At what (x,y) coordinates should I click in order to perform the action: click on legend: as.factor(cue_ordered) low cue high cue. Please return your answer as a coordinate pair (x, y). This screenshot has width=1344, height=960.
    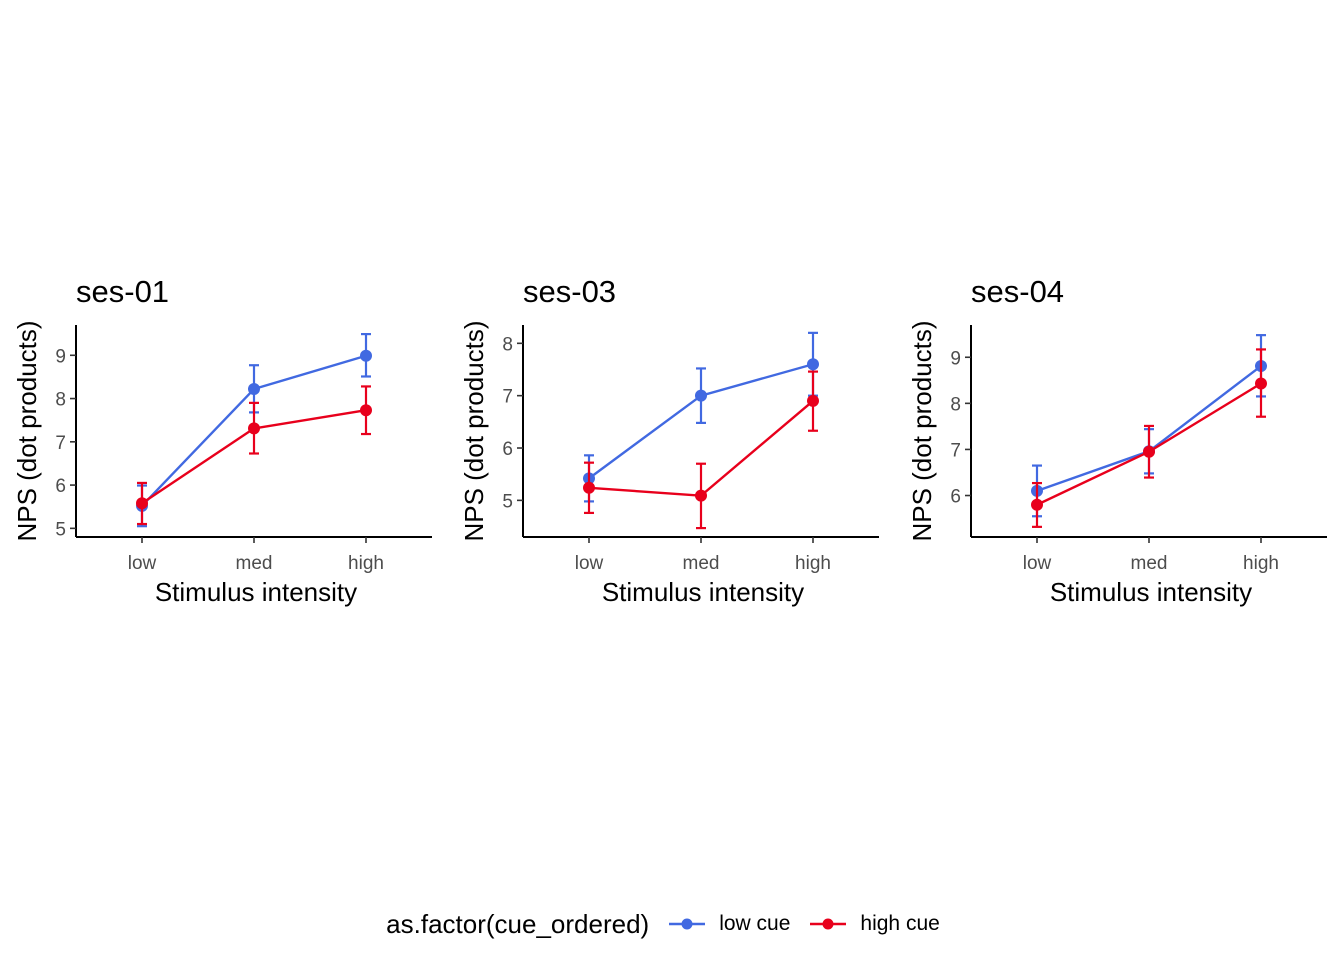
    Looking at the image, I should click on (672, 924).